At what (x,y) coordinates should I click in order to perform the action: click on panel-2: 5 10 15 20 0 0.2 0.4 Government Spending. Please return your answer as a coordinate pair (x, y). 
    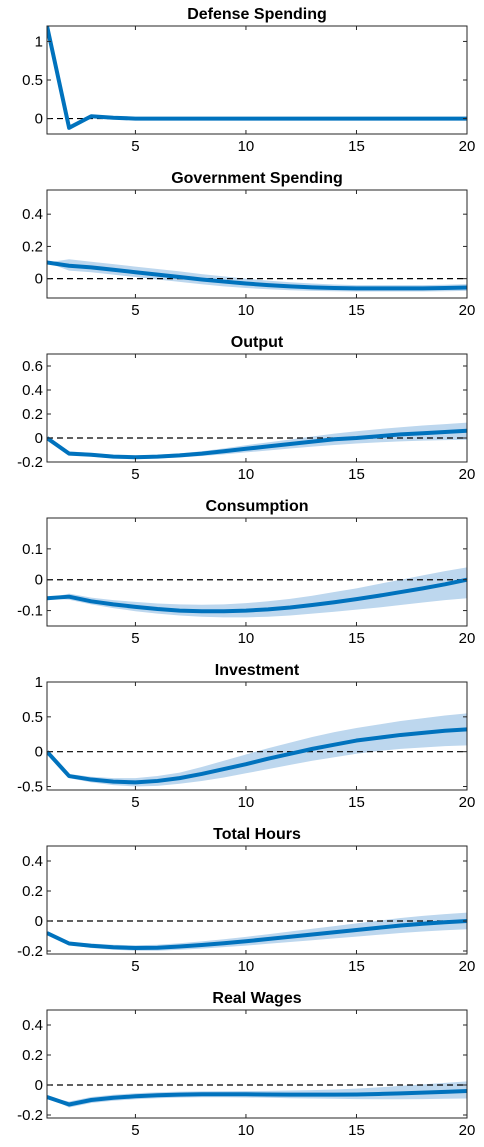
    Looking at the image, I should click on (248, 244).